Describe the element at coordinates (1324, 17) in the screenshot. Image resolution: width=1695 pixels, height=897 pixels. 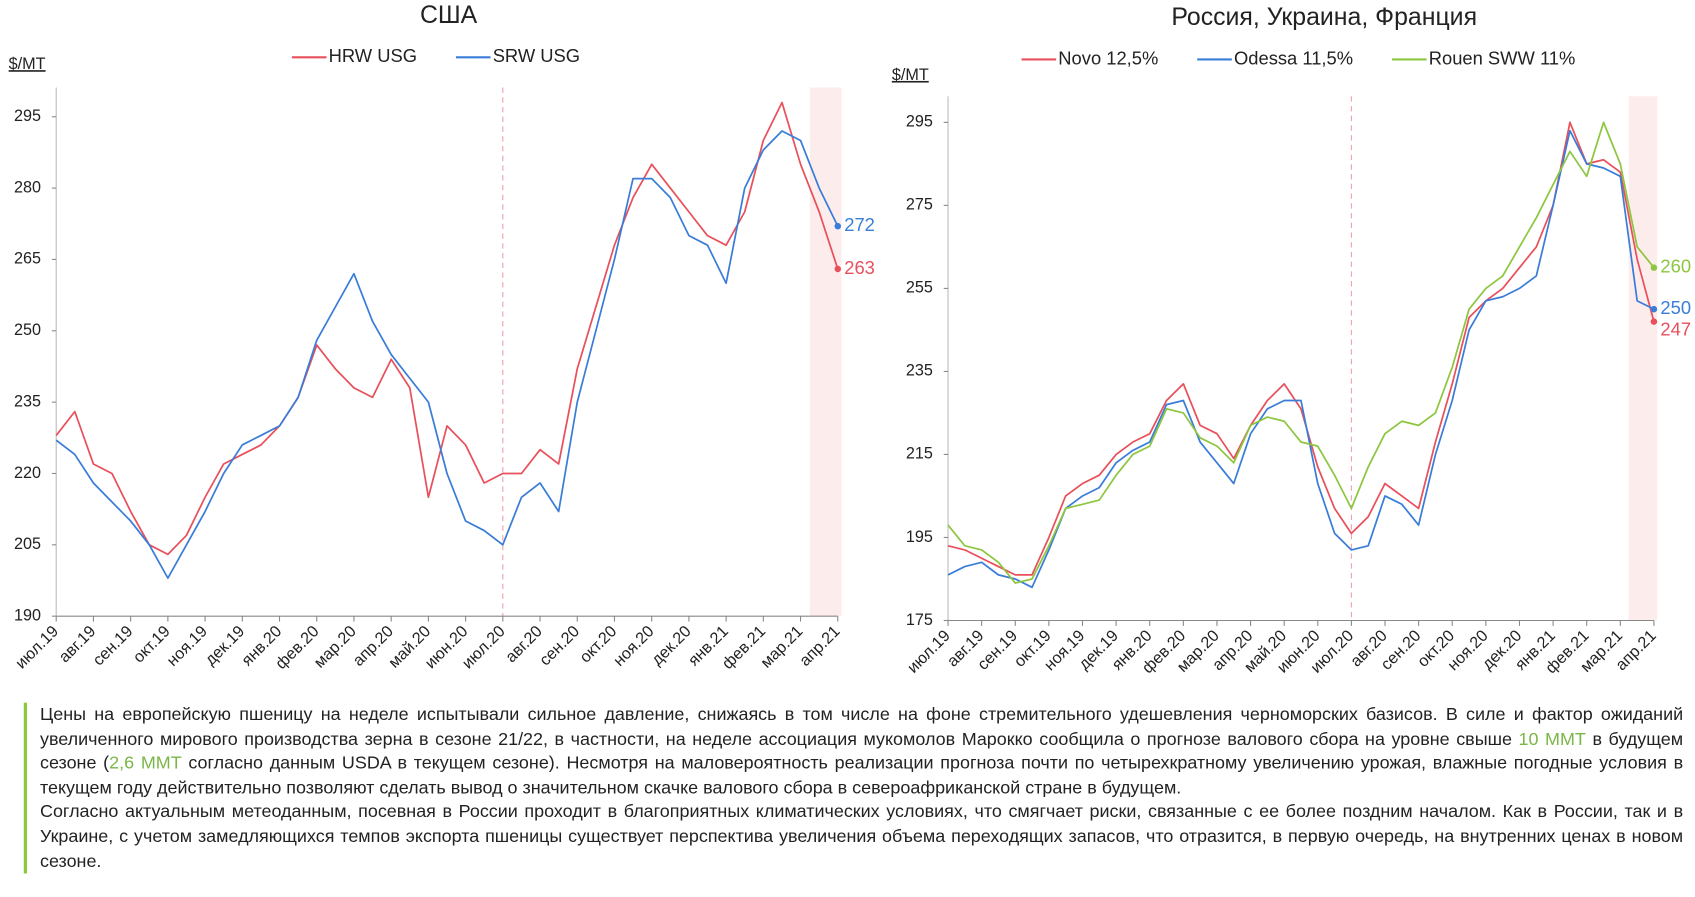
I see `chart-title: Россия, Украина, Франция` at that location.